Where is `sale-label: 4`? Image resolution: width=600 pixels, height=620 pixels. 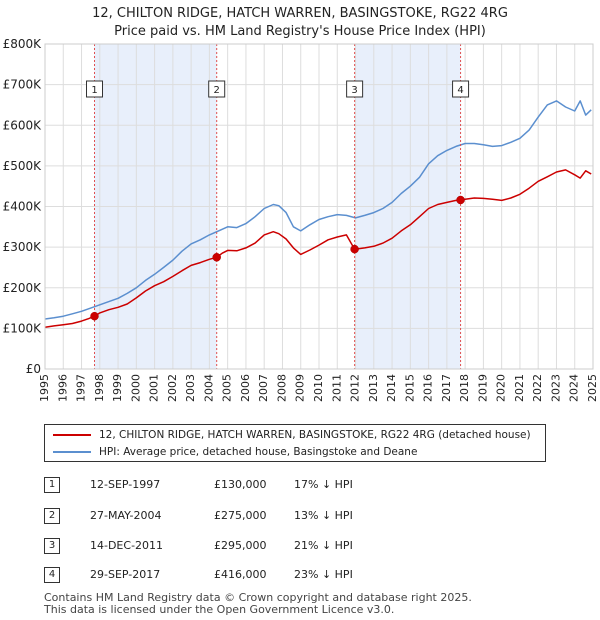 sale-label: 4 is located at coordinates (460, 90).